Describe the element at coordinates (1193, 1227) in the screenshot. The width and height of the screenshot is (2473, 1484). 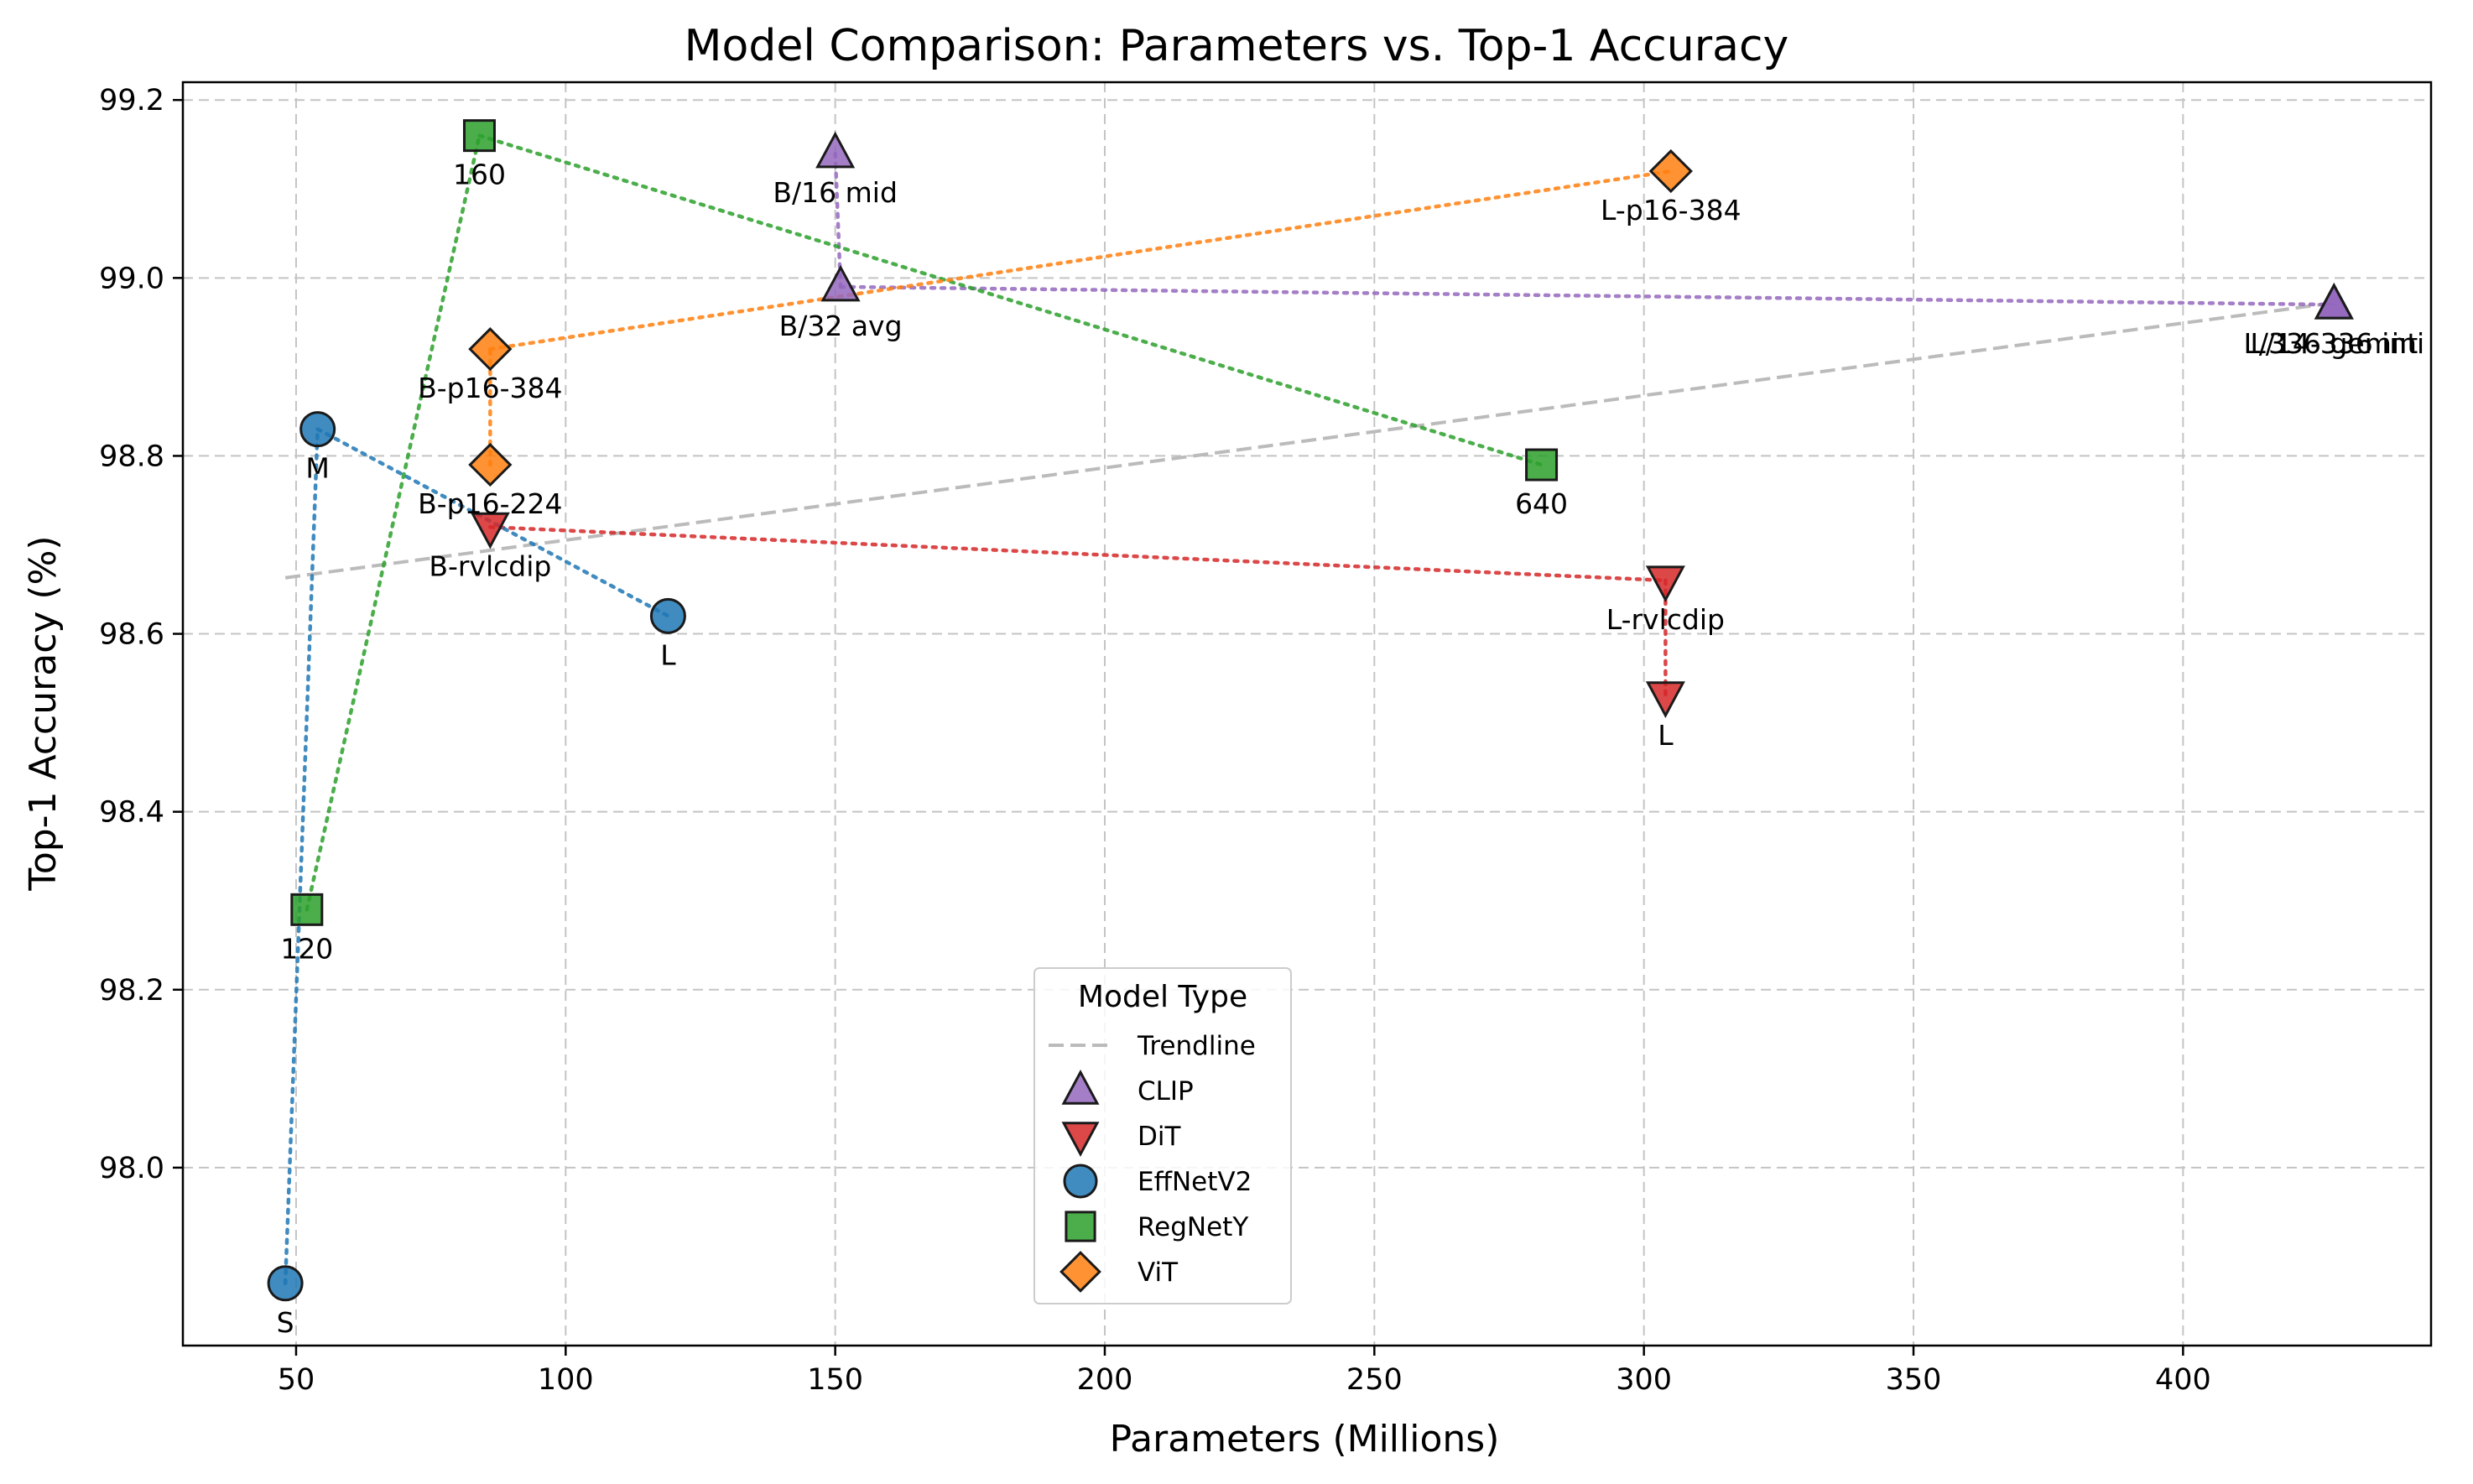
I see `legend-label: RegNetY` at that location.